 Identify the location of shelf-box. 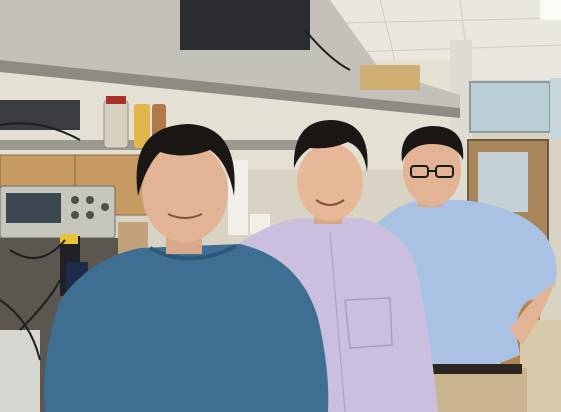
(390, 77).